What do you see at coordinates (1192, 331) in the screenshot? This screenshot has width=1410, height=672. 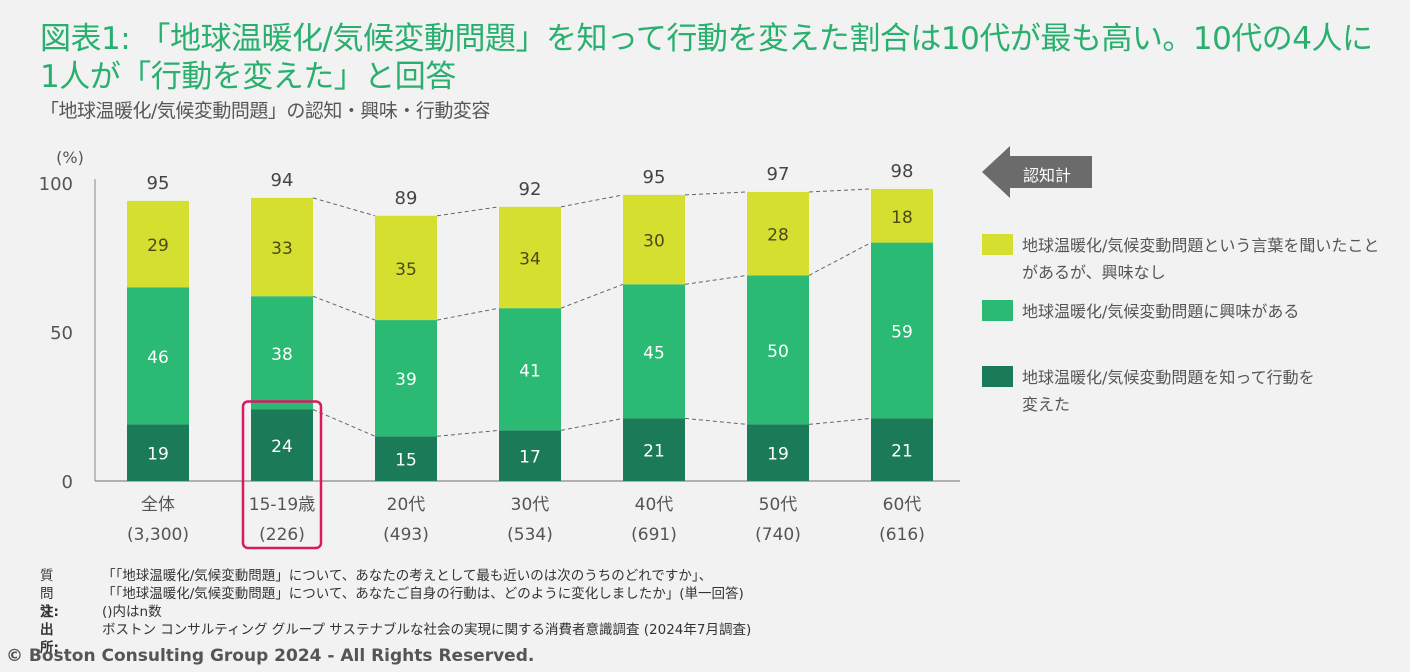 I see `legend-item-interested: 地球温暖化/気候変動問題に興味がある` at bounding box center [1192, 331].